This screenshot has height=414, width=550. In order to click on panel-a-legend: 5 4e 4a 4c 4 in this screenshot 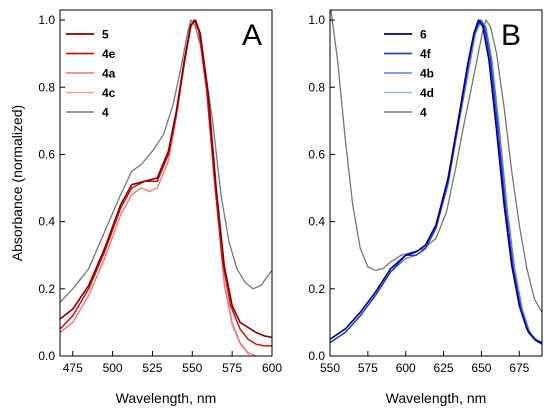, I will do `click(91, 74)`.